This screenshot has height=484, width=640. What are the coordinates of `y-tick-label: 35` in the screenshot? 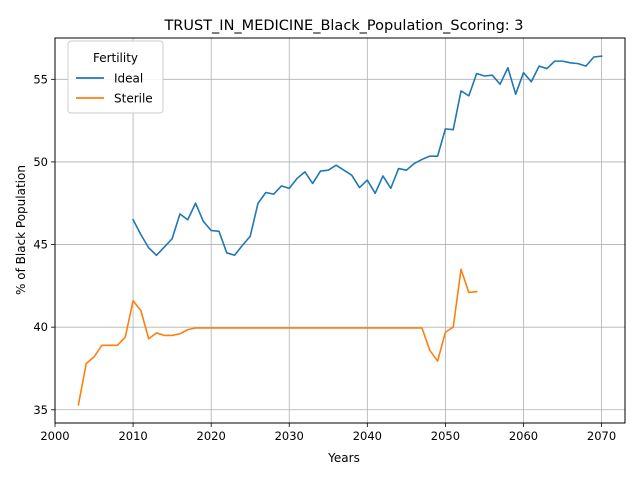 It's located at (40, 410).